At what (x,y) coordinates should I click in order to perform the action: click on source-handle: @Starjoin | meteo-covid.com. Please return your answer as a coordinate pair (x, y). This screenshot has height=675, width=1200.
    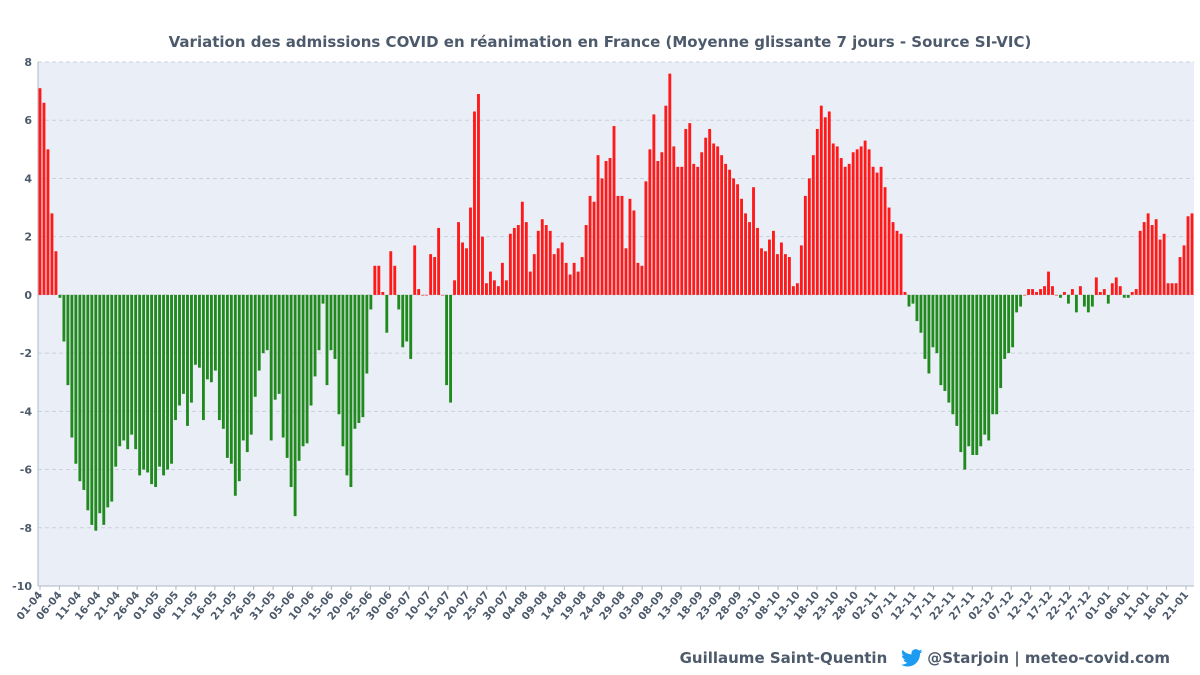
    Looking at the image, I should click on (1048, 658).